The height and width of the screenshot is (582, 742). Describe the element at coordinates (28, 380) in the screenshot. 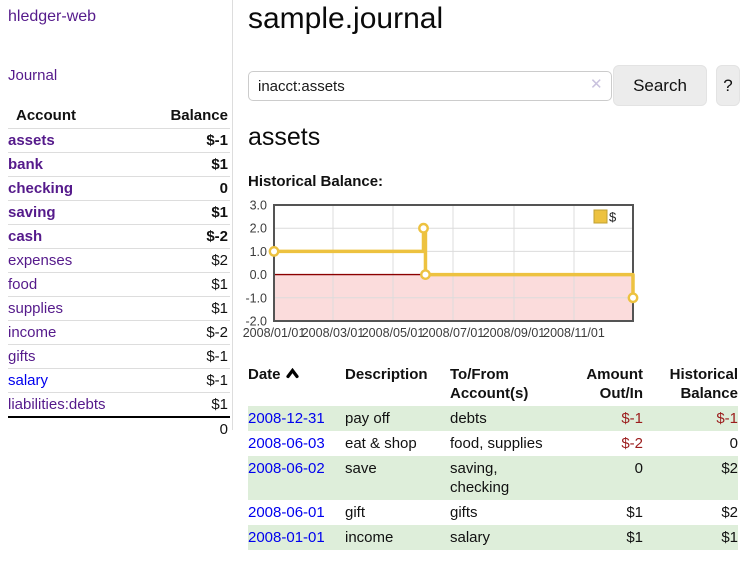

I see `account-link: salary` at that location.